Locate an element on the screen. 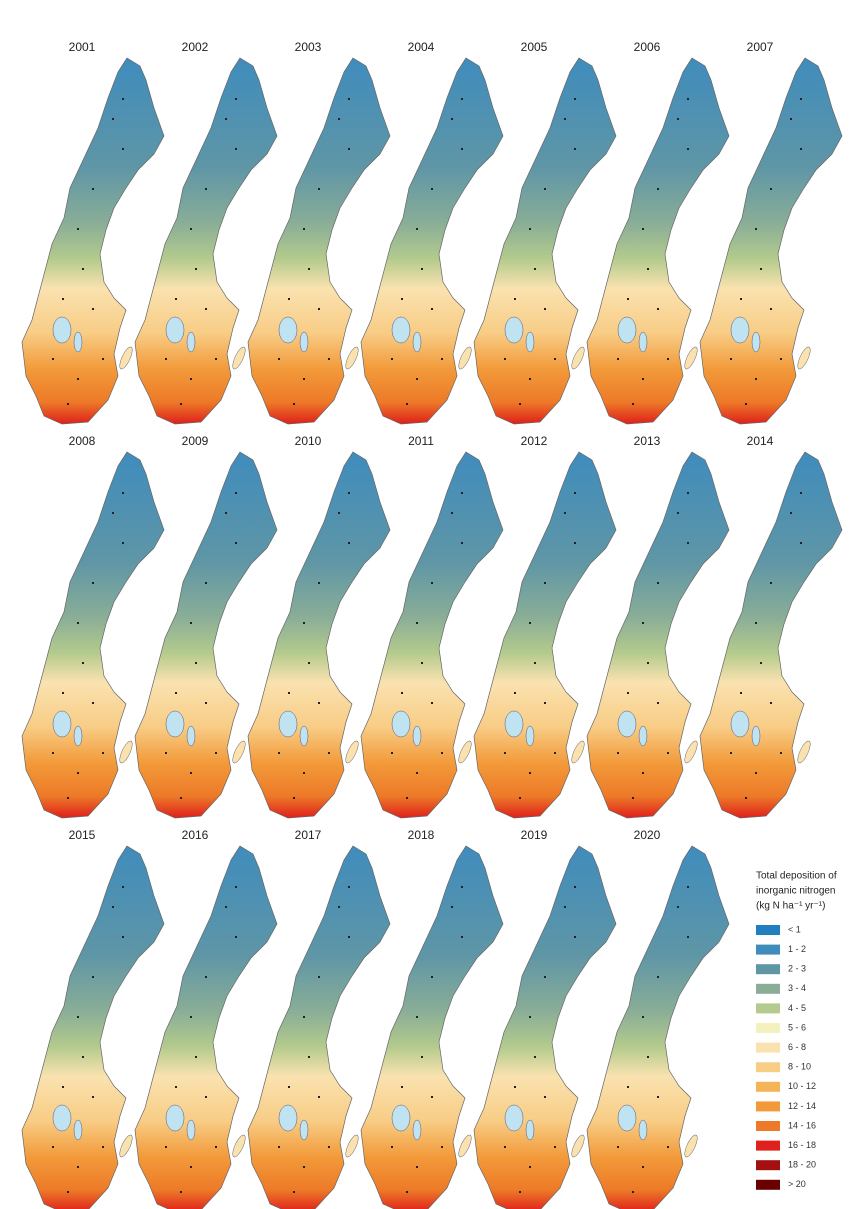  legend-title: (kg N ha⁻¹ yr⁻¹) is located at coordinates (790, 906).